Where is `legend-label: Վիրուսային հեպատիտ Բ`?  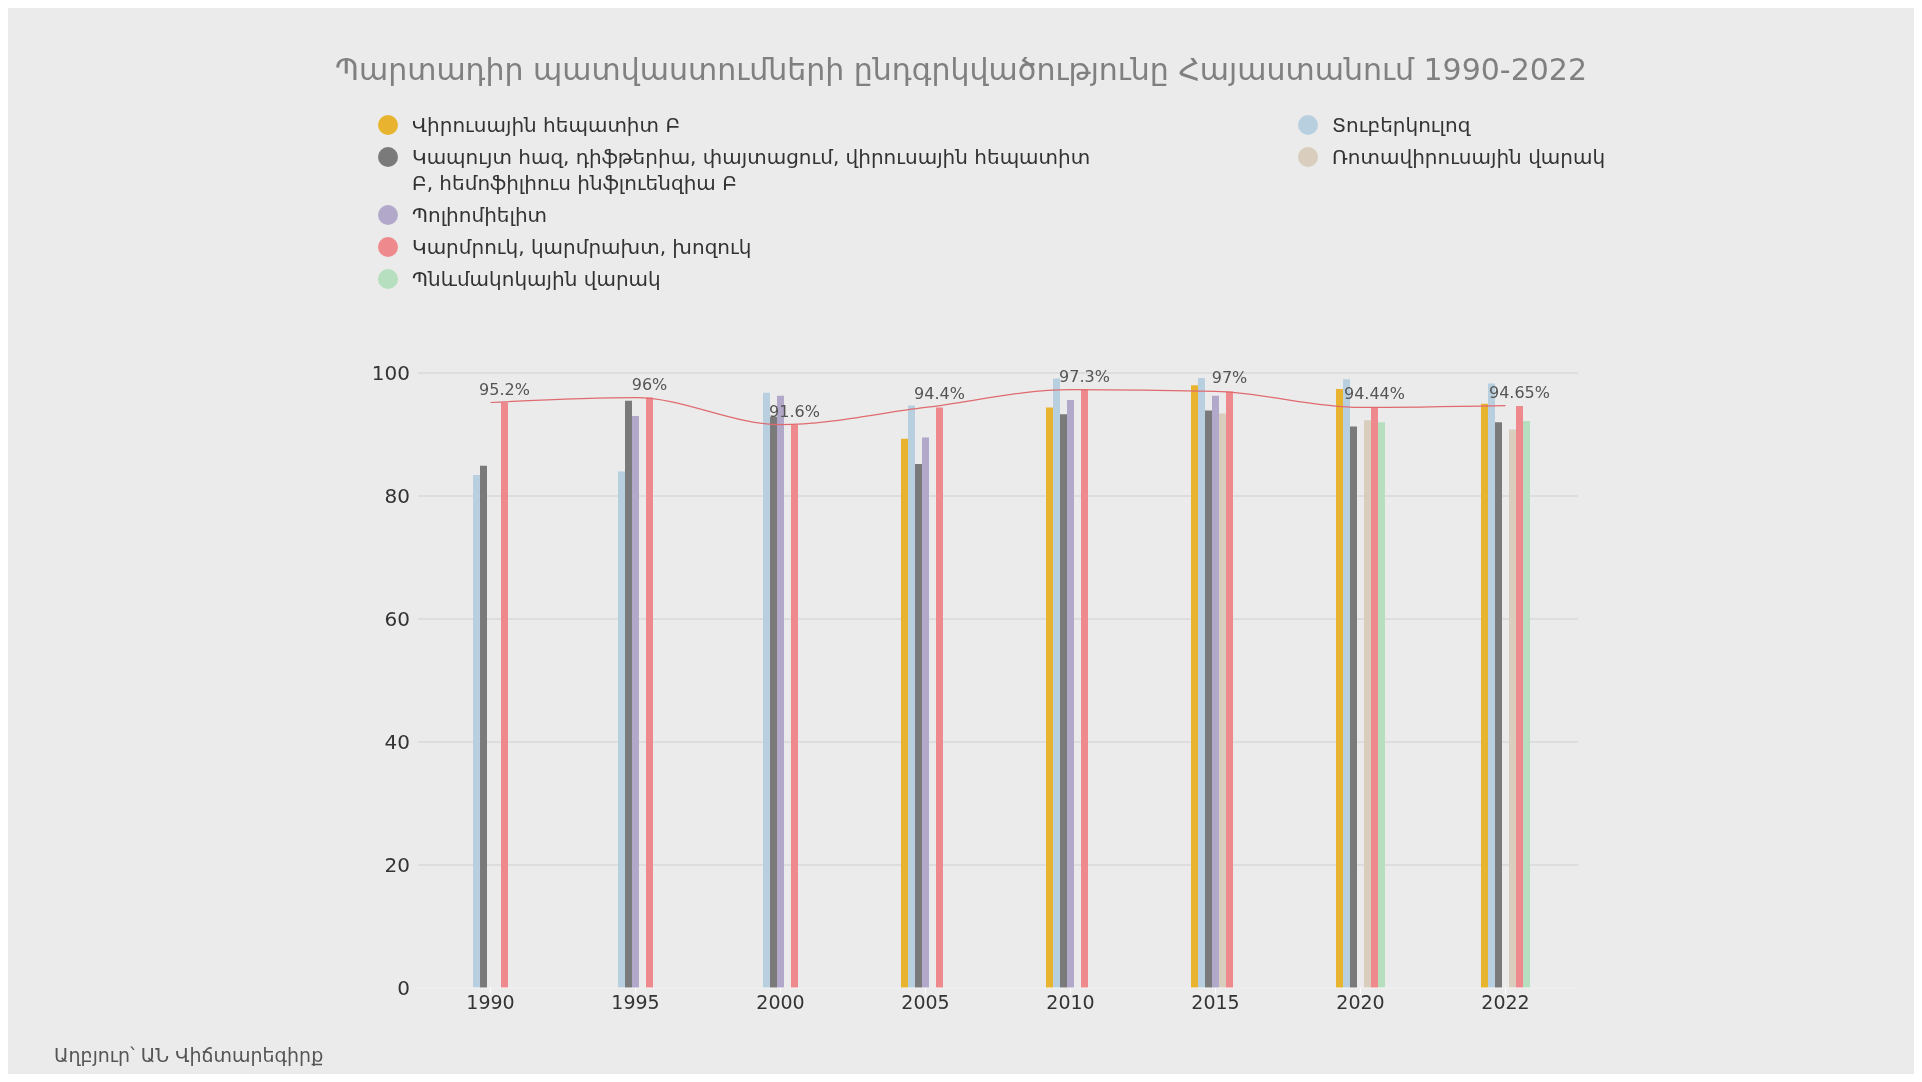
legend-label: Վիրուսային հեպատիտ Բ is located at coordinates (546, 125).